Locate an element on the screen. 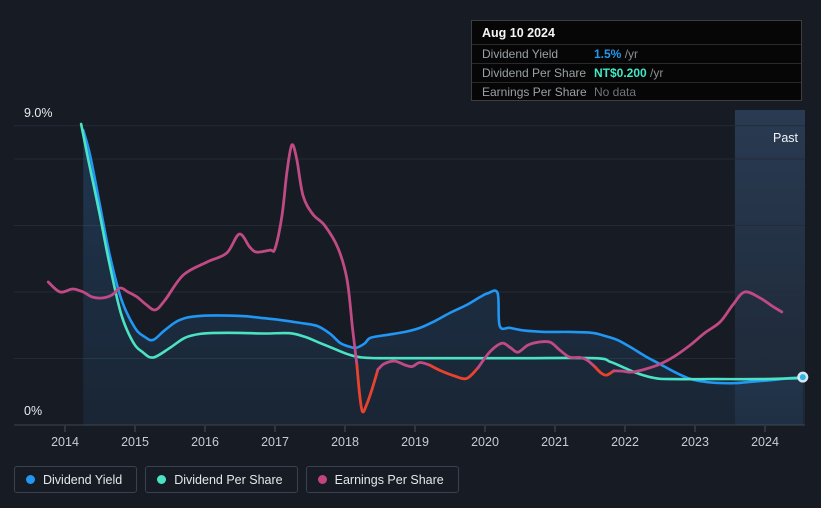 The width and height of the screenshot is (821, 508). tooltip-date: Aug 10 2024 is located at coordinates (518, 33).